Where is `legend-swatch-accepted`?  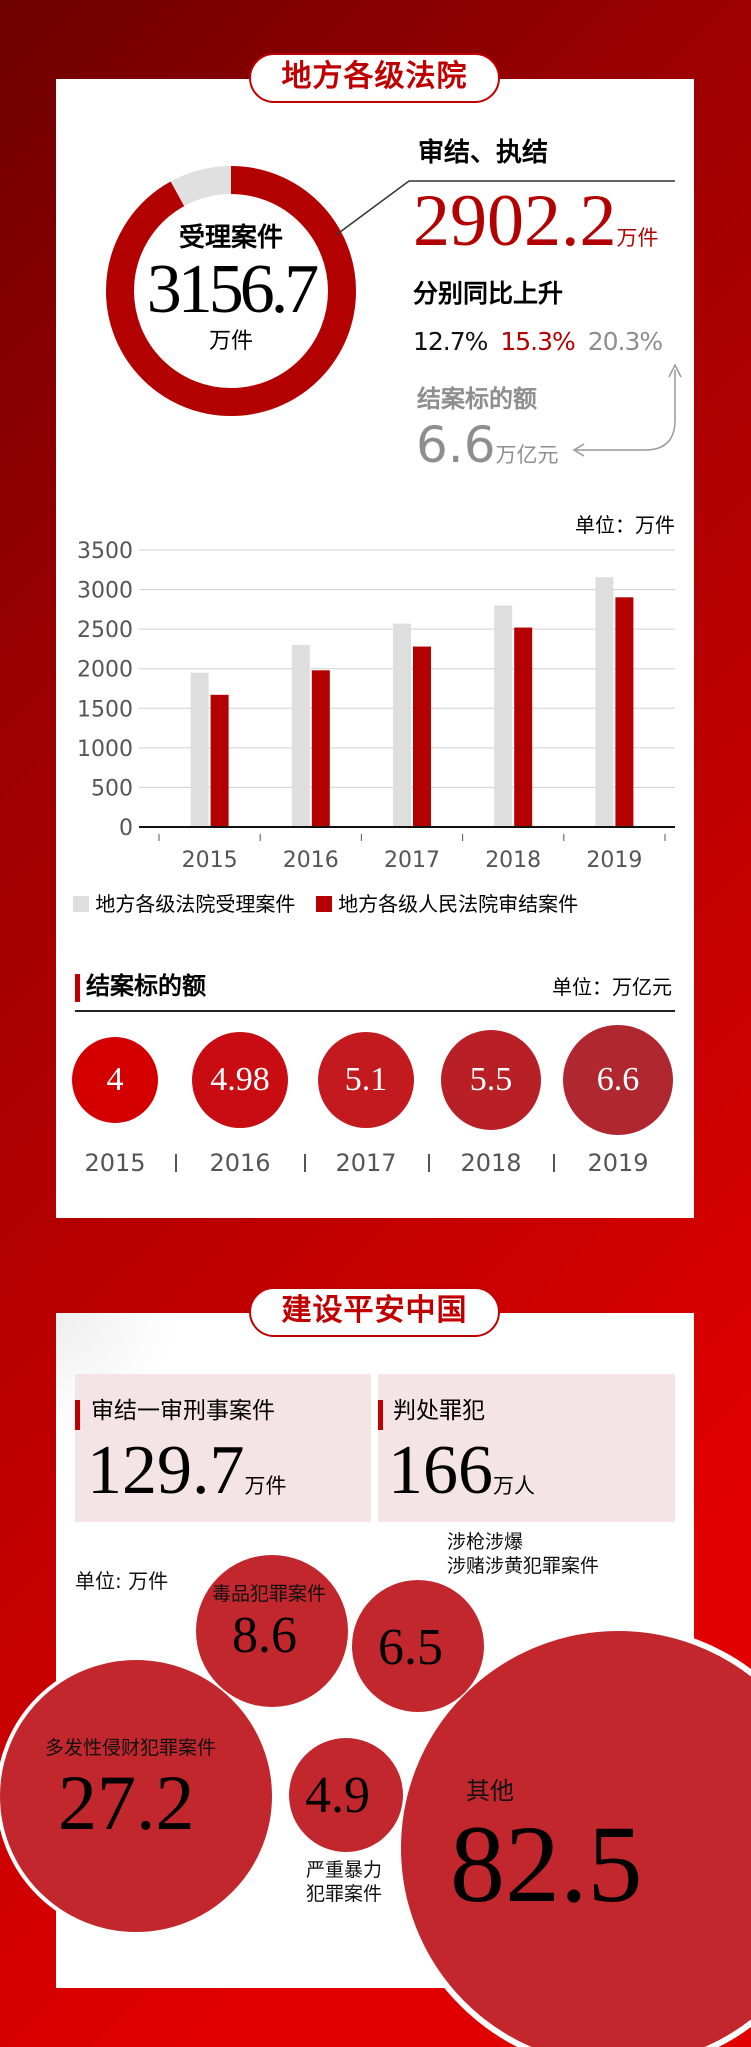 legend-swatch-accepted is located at coordinates (81, 904).